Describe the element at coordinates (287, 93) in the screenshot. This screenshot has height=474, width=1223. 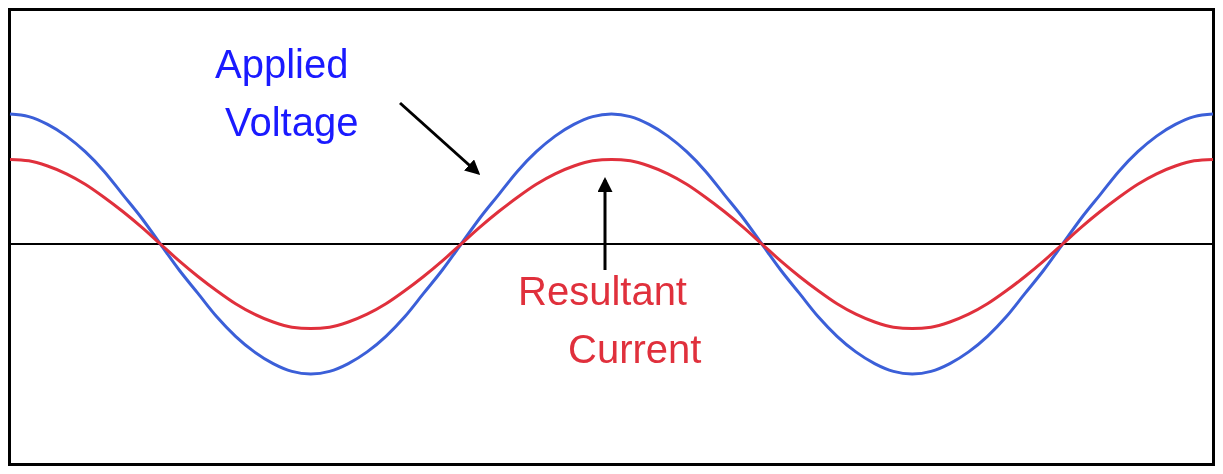
I see `text: Applied Voltage` at that location.